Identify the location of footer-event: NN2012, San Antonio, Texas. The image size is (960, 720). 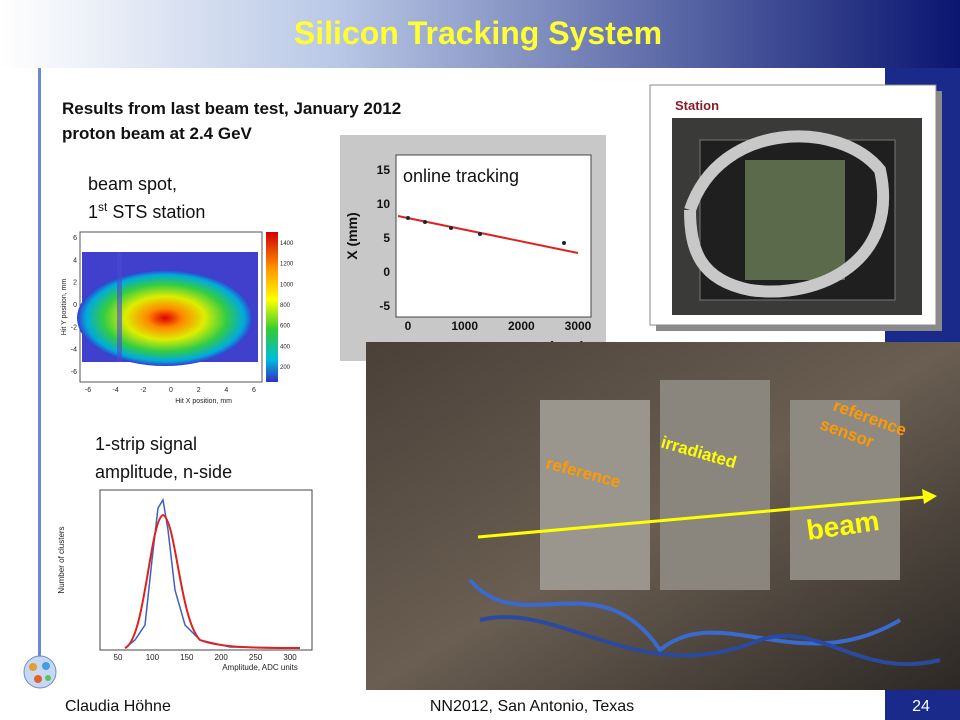
(532, 706).